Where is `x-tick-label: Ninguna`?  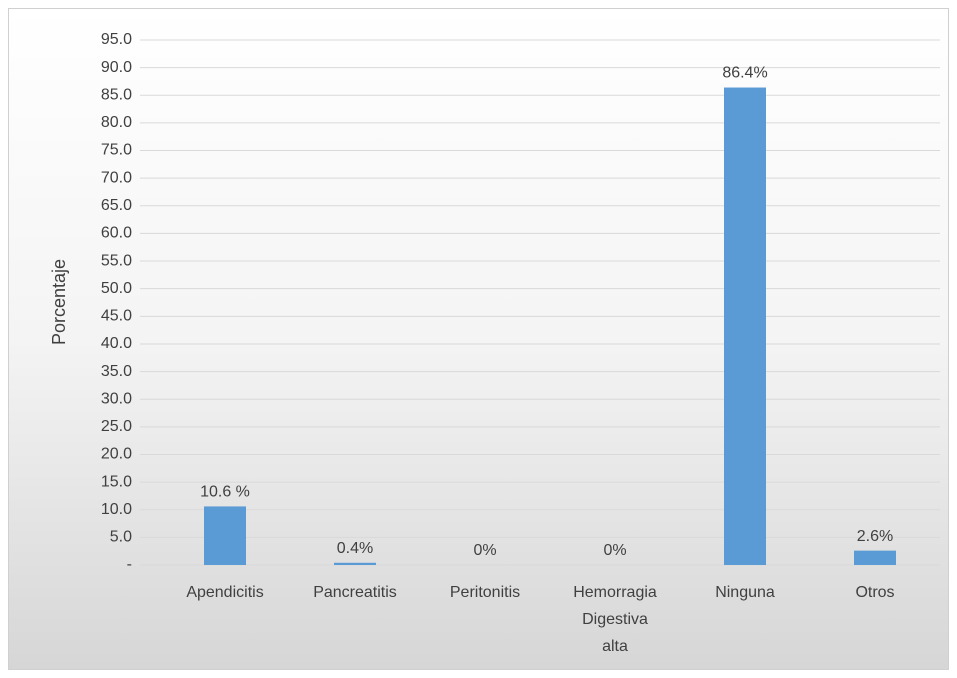
x-tick-label: Ninguna is located at coordinates (745, 592).